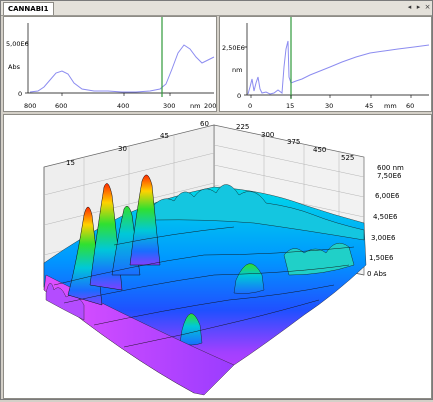  What do you see at coordinates (427, 7) in the screenshot?
I see `close-icon: ×` at bounding box center [427, 7].